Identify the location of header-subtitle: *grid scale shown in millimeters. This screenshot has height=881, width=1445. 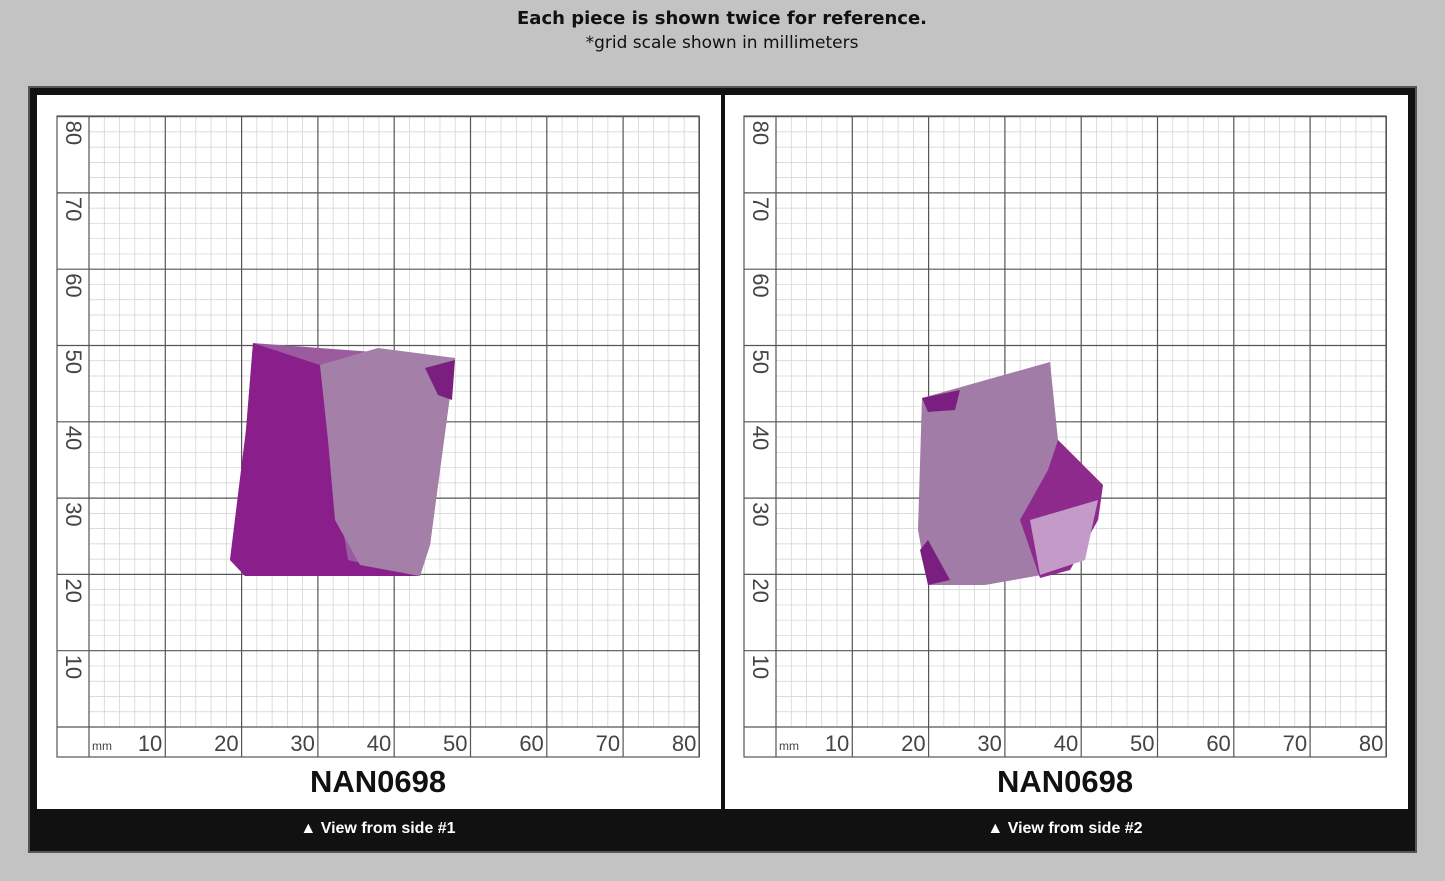
(722, 43).